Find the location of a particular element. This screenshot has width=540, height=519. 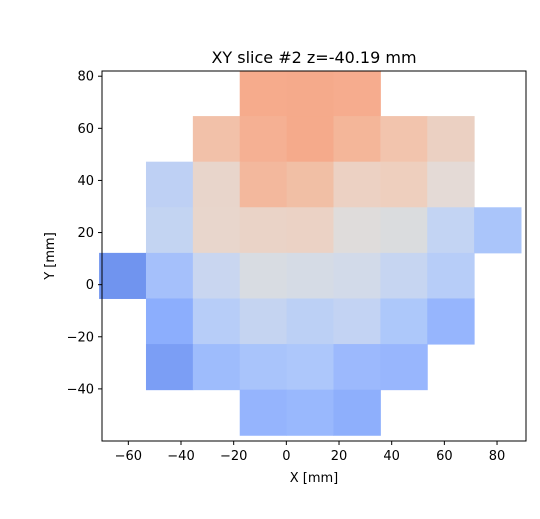

y-axis-ticks: −40 −20 0 20 40 60 80 is located at coordinates (84, 233).